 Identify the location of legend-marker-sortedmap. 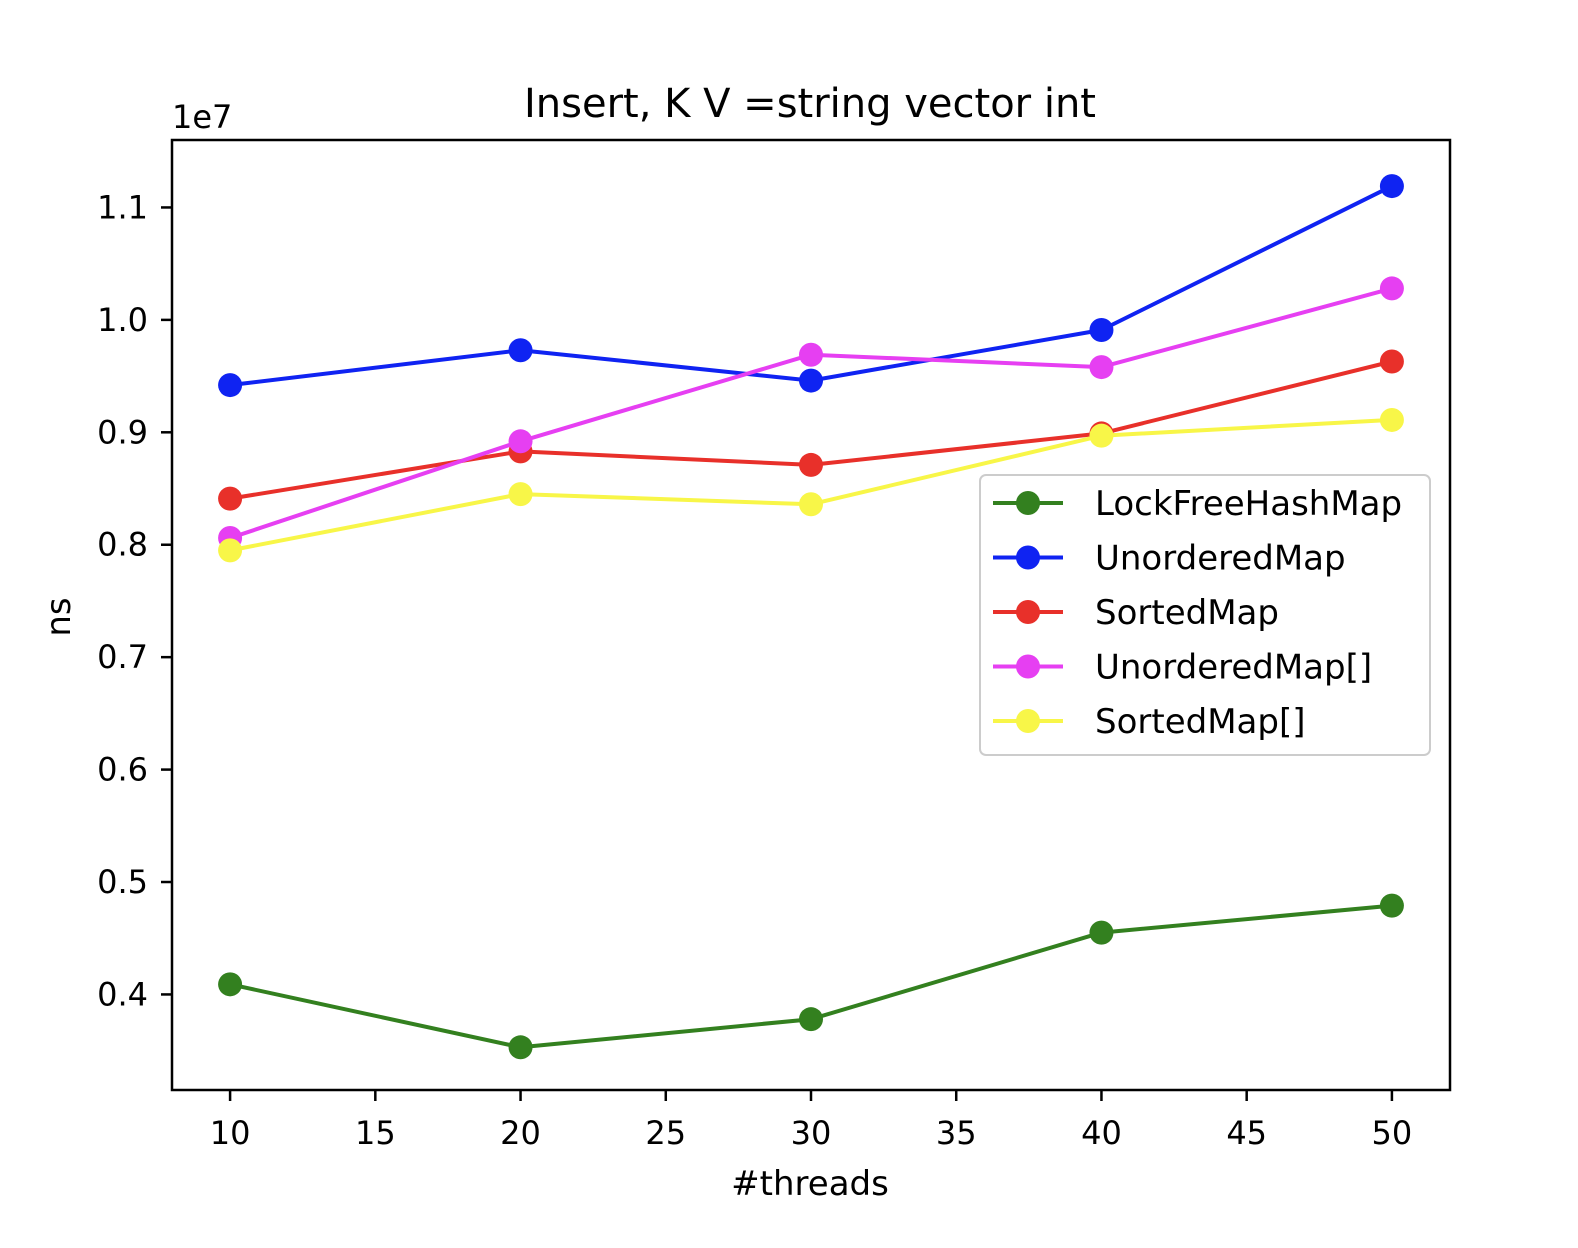
(1028, 612).